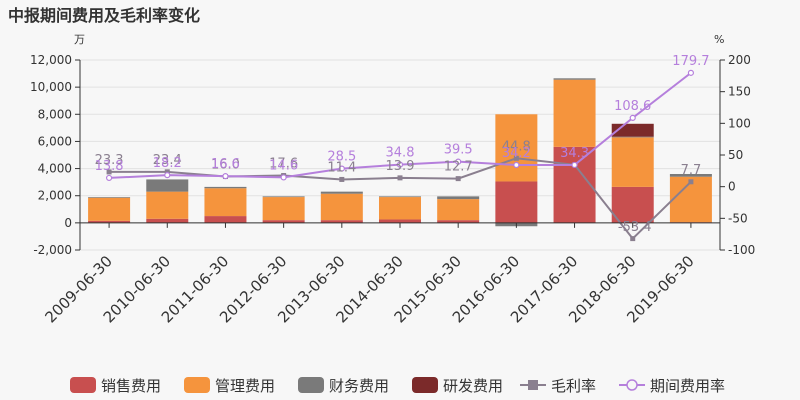 This screenshot has height=400, width=800. I want to click on data-label-overlap: -53.4, so click(635, 227).